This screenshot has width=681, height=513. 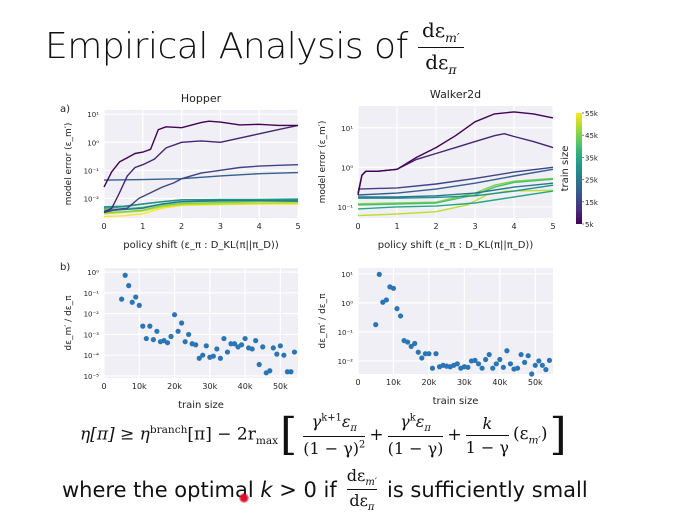 What do you see at coordinates (92, 315) in the screenshot?
I see `y-tick-label: 10⁻²` at bounding box center [92, 315].